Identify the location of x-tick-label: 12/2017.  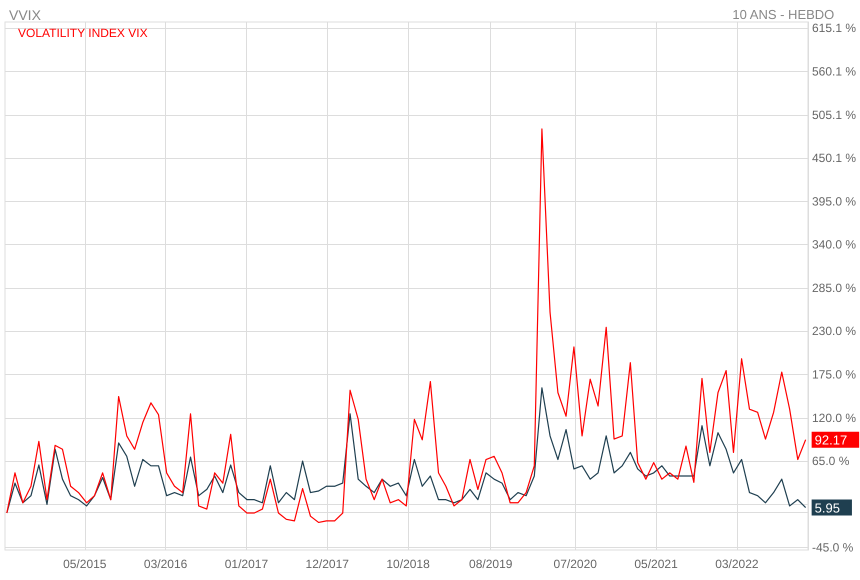
(328, 564).